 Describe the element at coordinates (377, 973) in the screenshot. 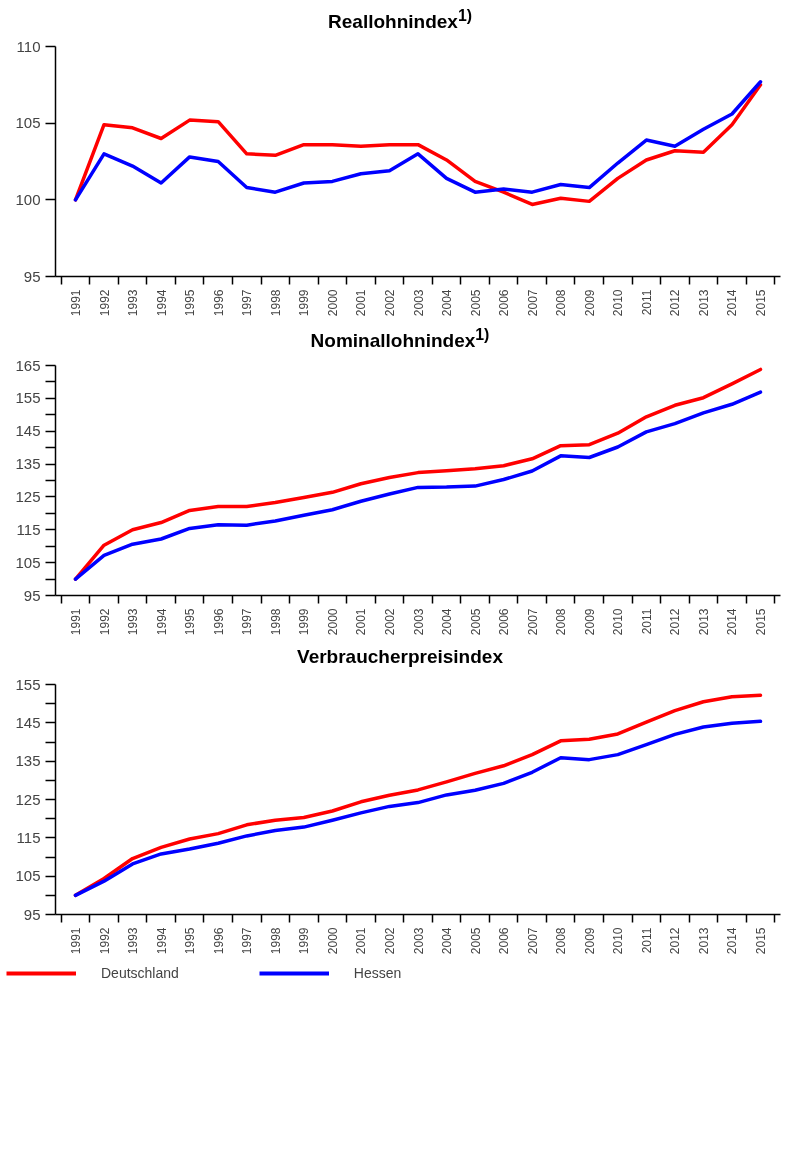

I see `legend-label: Hessen` at that location.